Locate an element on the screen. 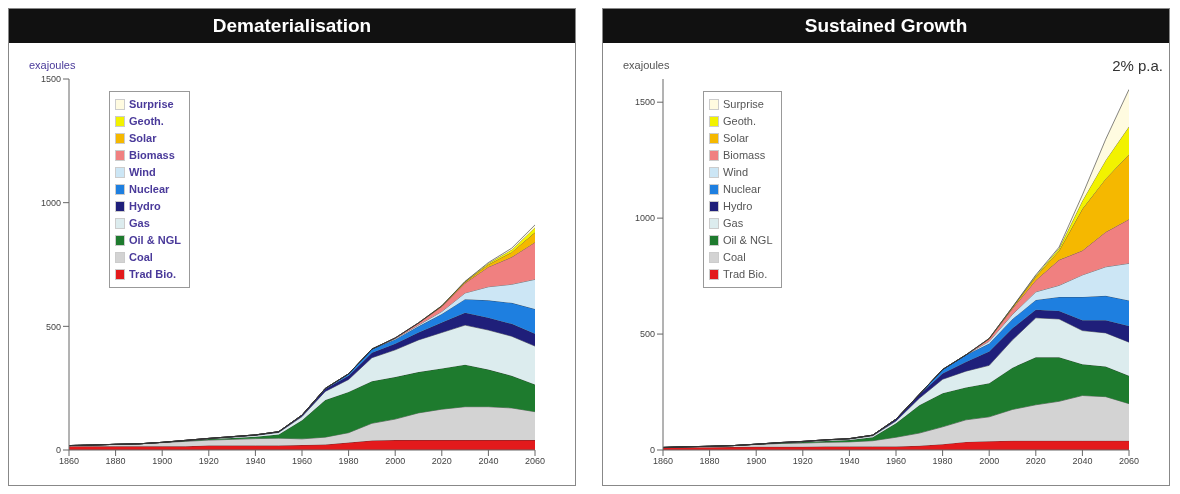 This screenshot has width=1180, height=494. text: 2% p.a. is located at coordinates (1137, 65).